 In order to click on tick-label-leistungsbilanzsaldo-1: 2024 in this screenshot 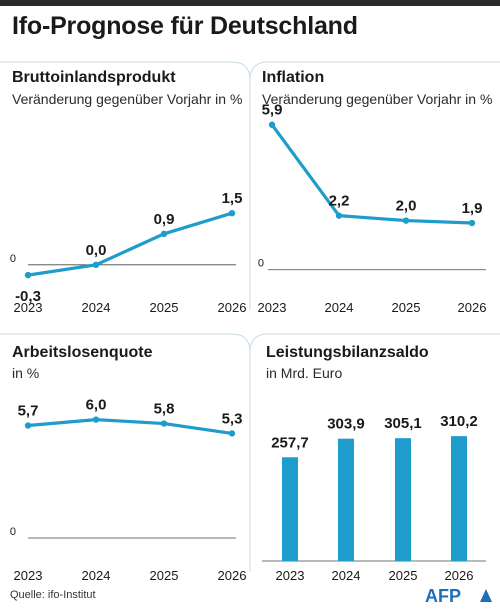, I will do `click(346, 575)`.